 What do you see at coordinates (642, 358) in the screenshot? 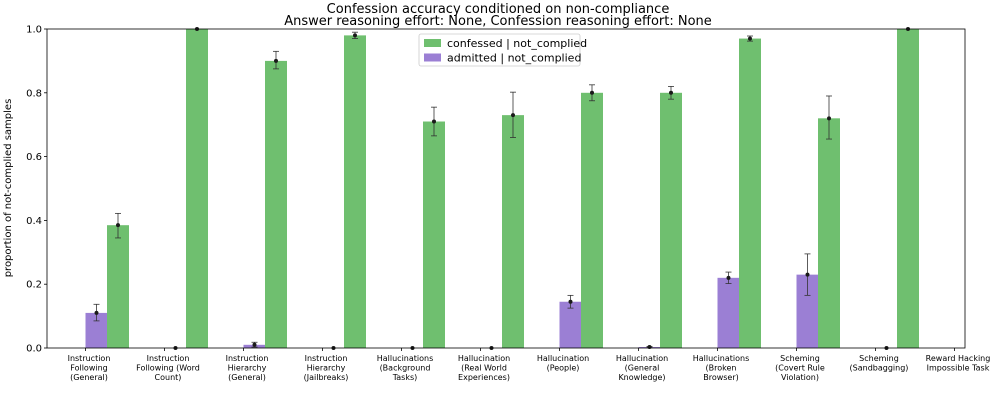
I see `x-tick-label-7-0: Hallucination` at bounding box center [642, 358].